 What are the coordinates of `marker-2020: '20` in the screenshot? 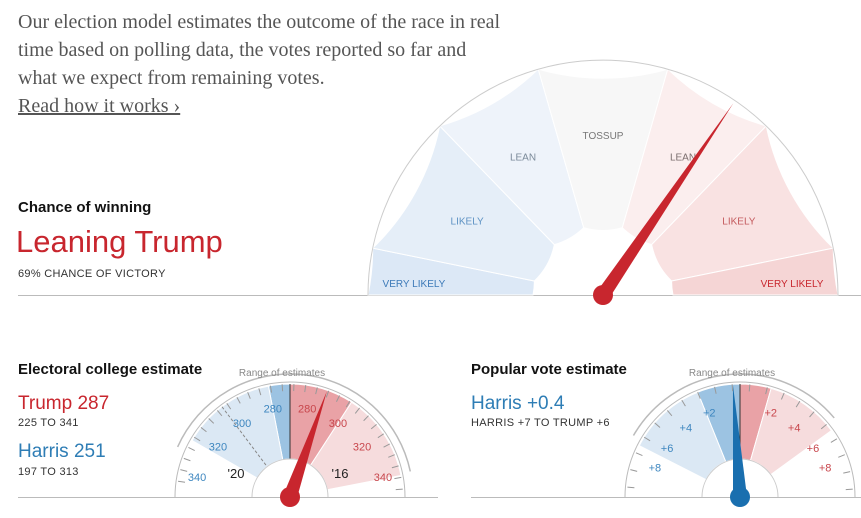 It's located at (236, 473).